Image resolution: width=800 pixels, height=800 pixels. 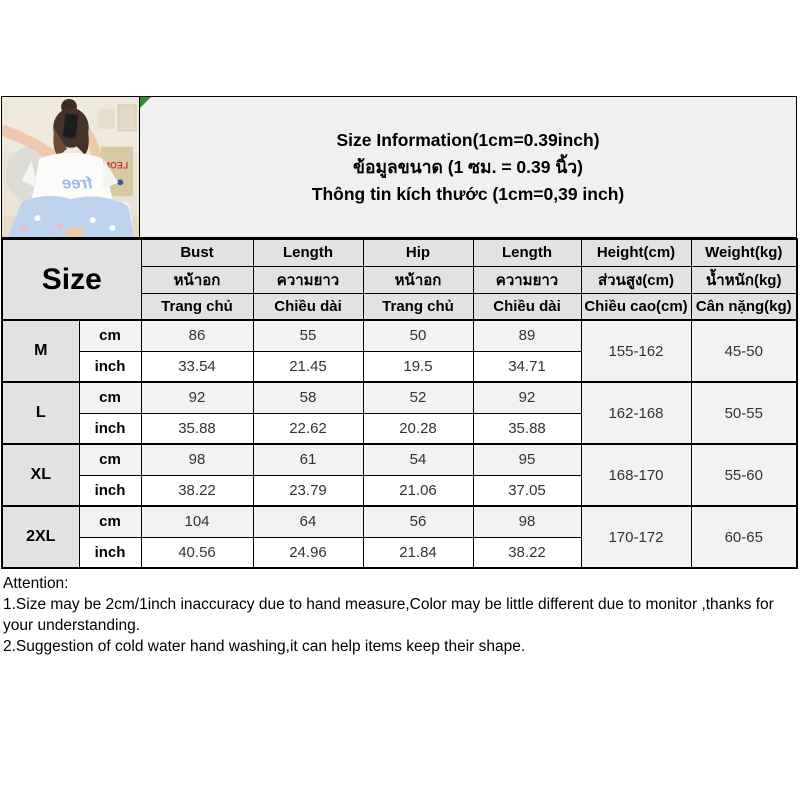 I want to click on title-english: Size Information(1cm=0.39inch), so click(x=468, y=139).